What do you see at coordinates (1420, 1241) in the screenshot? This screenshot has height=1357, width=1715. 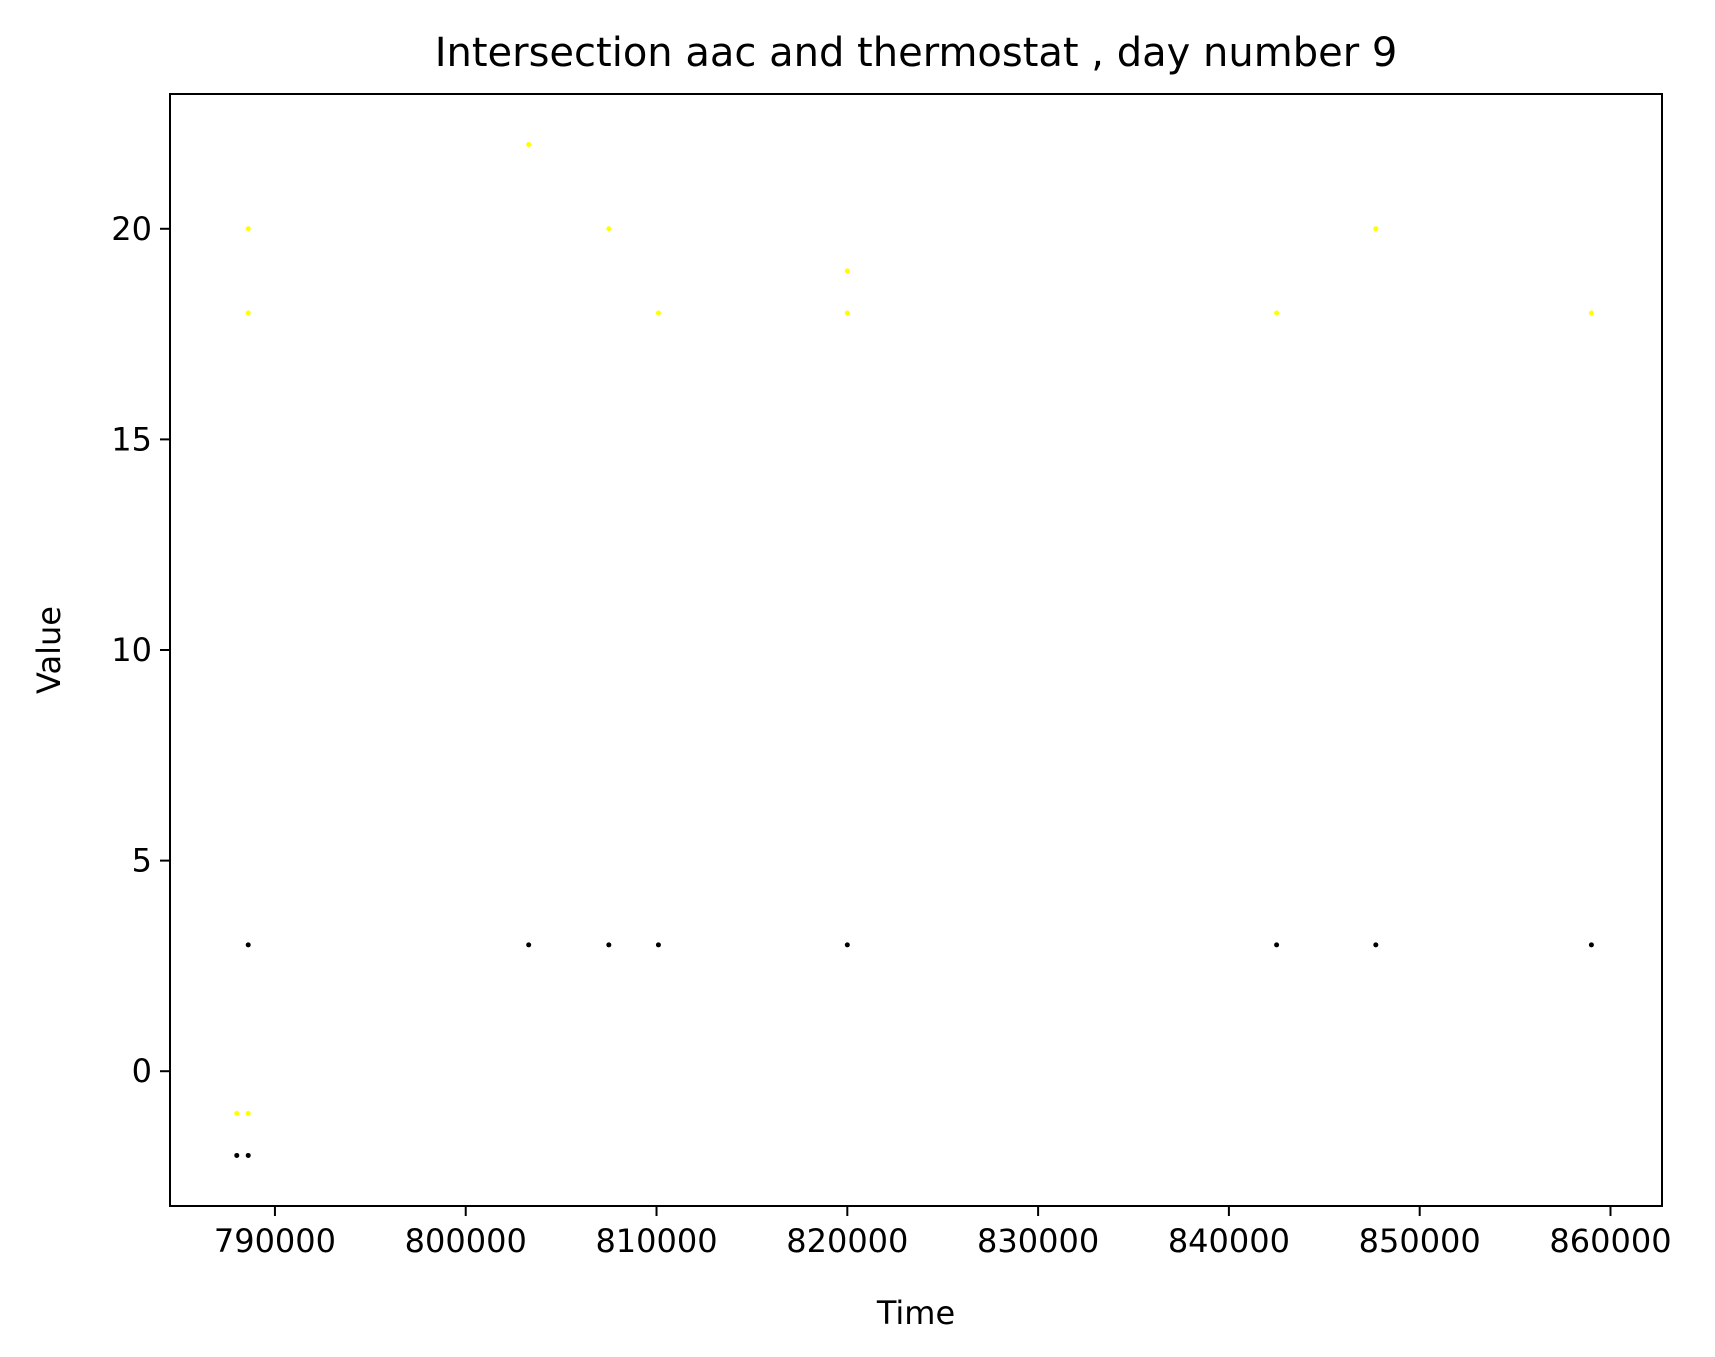 I see `x-tick-label: 850000` at bounding box center [1420, 1241].